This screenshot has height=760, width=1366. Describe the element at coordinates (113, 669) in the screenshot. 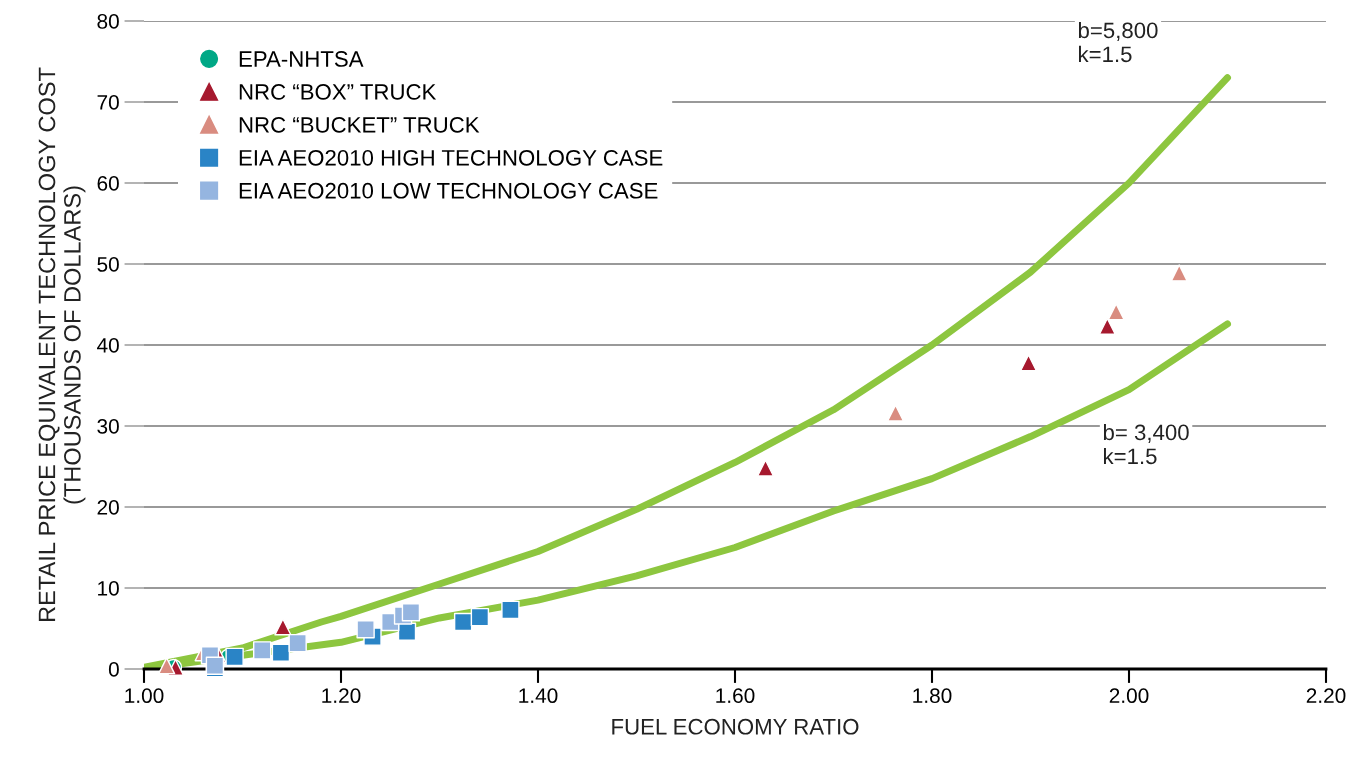

I see `y-tick-label: 0` at that location.